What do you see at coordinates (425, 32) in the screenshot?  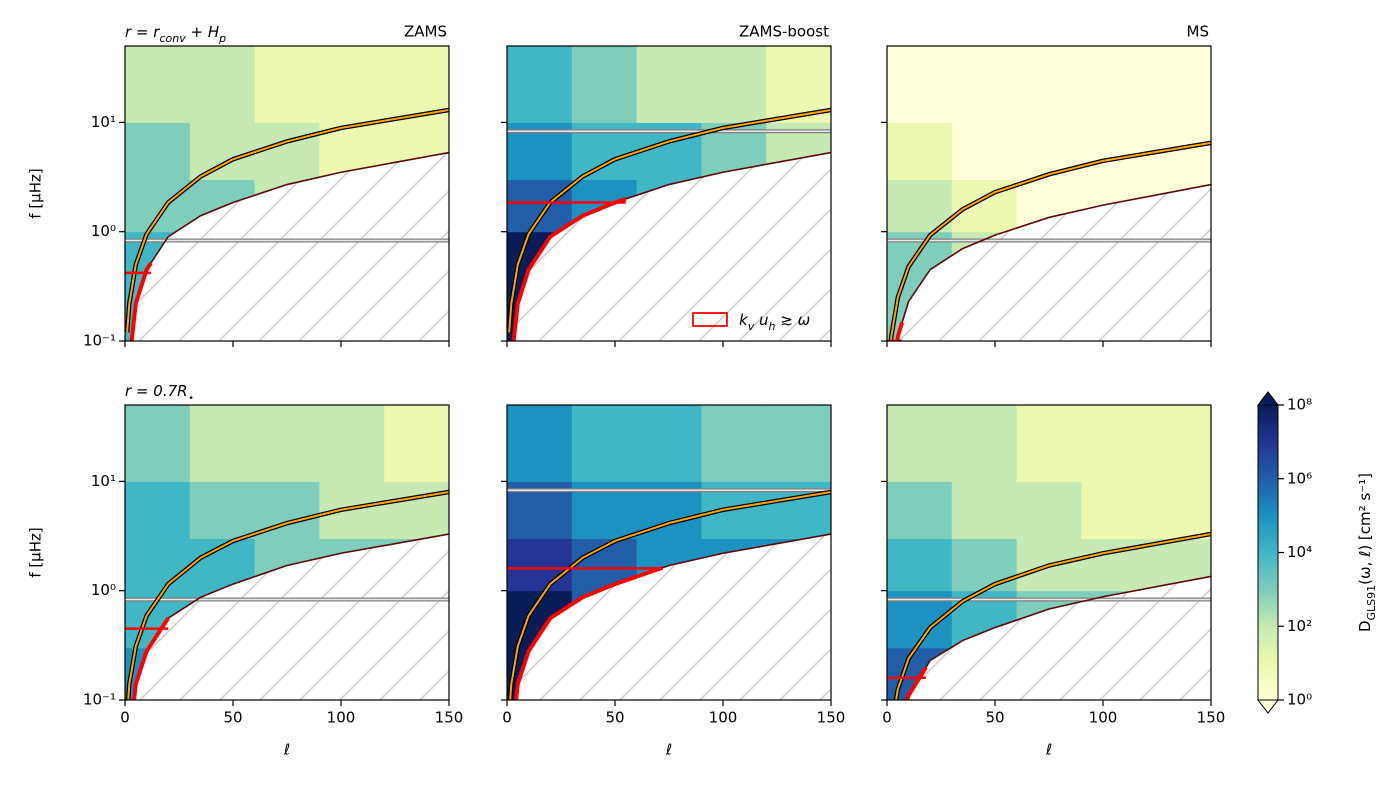 I see `panel-title: ZAMS` at bounding box center [425, 32].